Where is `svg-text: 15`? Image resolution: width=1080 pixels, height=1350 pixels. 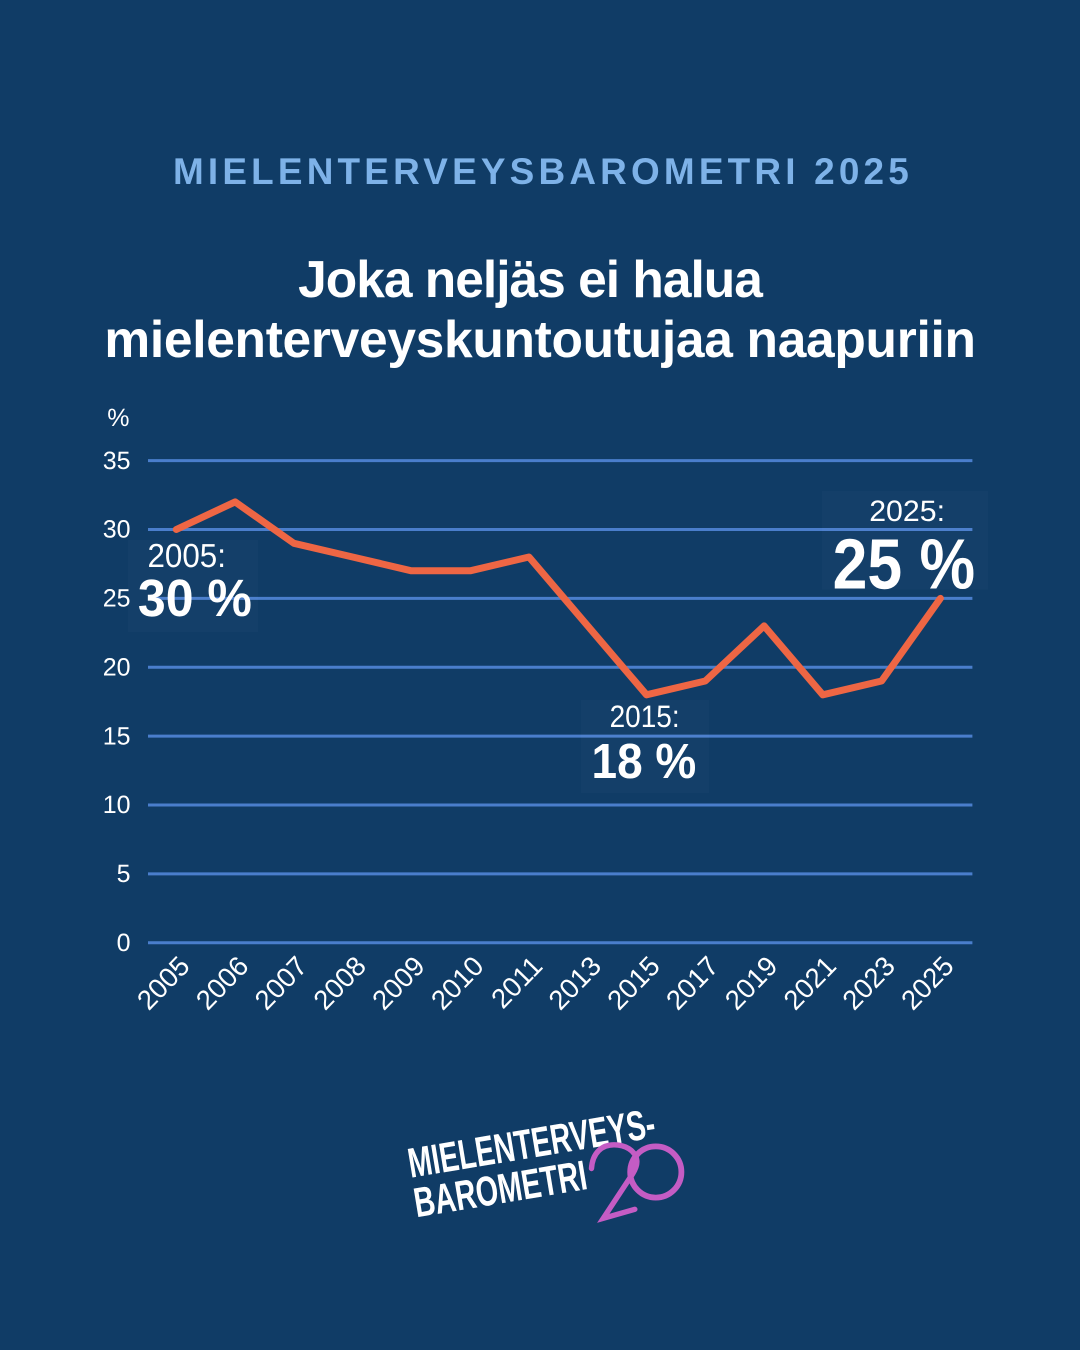 svg-text: 15 is located at coordinates (117, 736).